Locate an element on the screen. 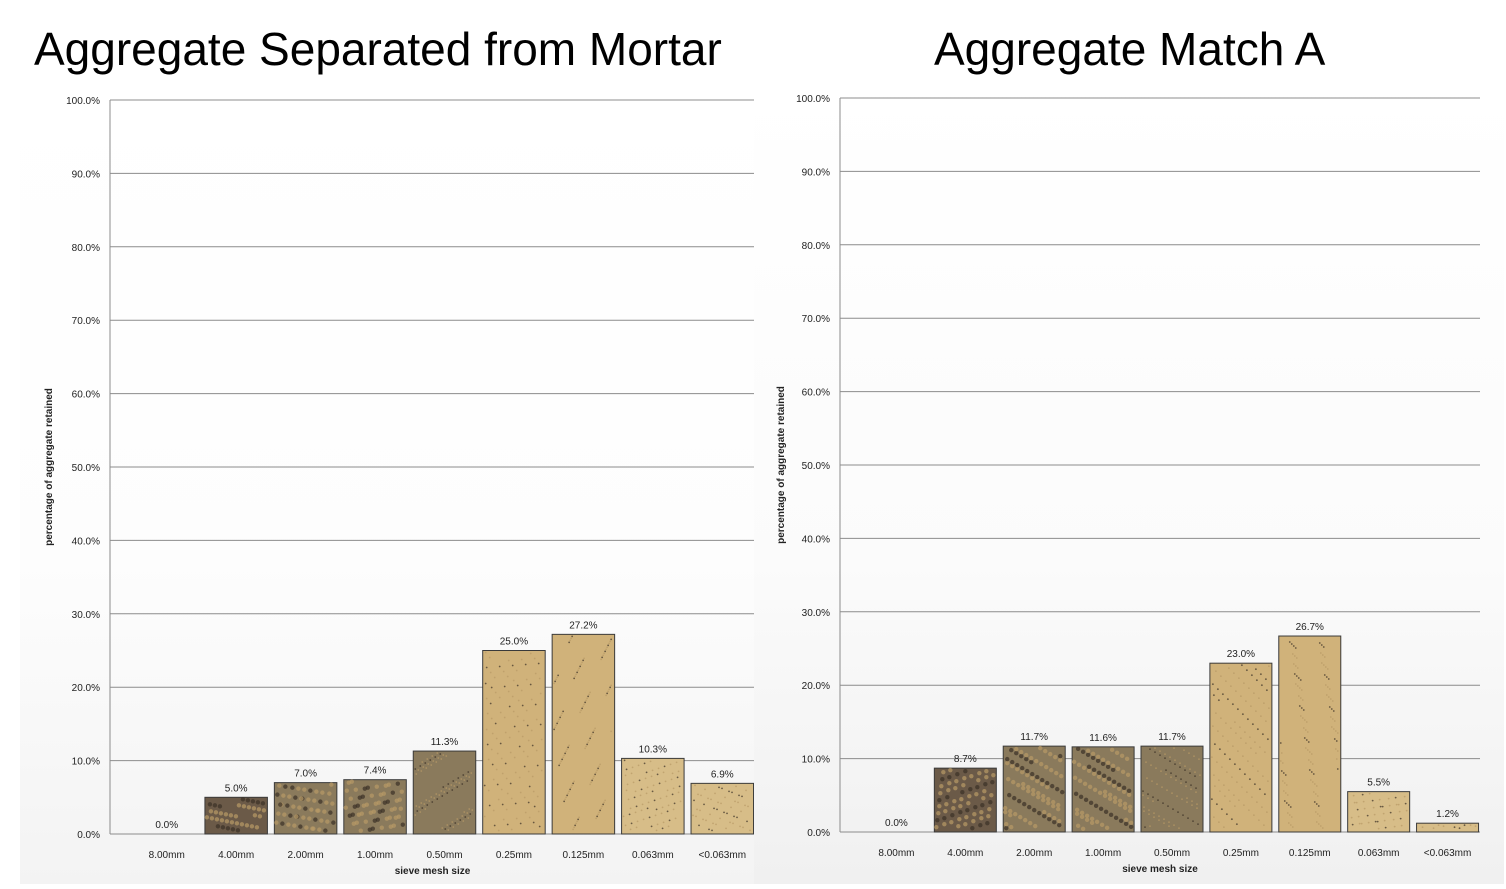  y-tick-label: 100.0% is located at coordinates (83, 101).